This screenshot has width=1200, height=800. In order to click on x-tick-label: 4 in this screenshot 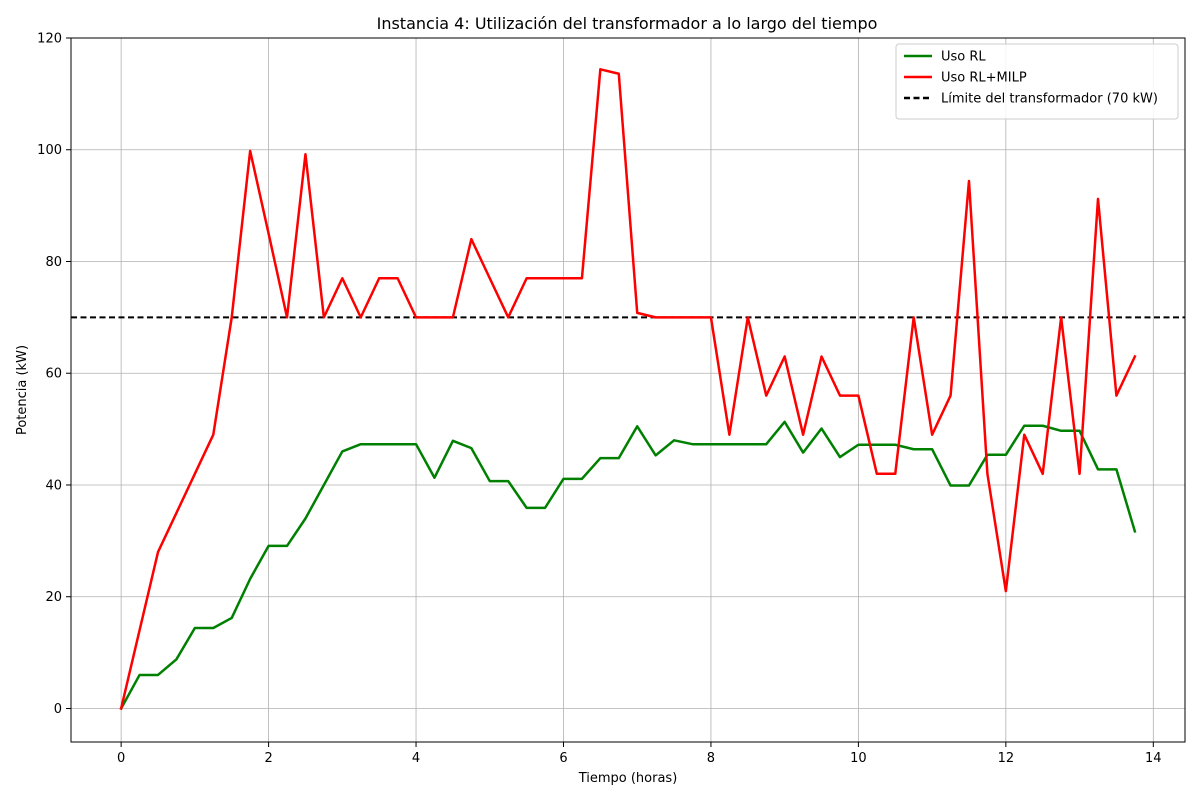, I will do `click(416, 758)`.